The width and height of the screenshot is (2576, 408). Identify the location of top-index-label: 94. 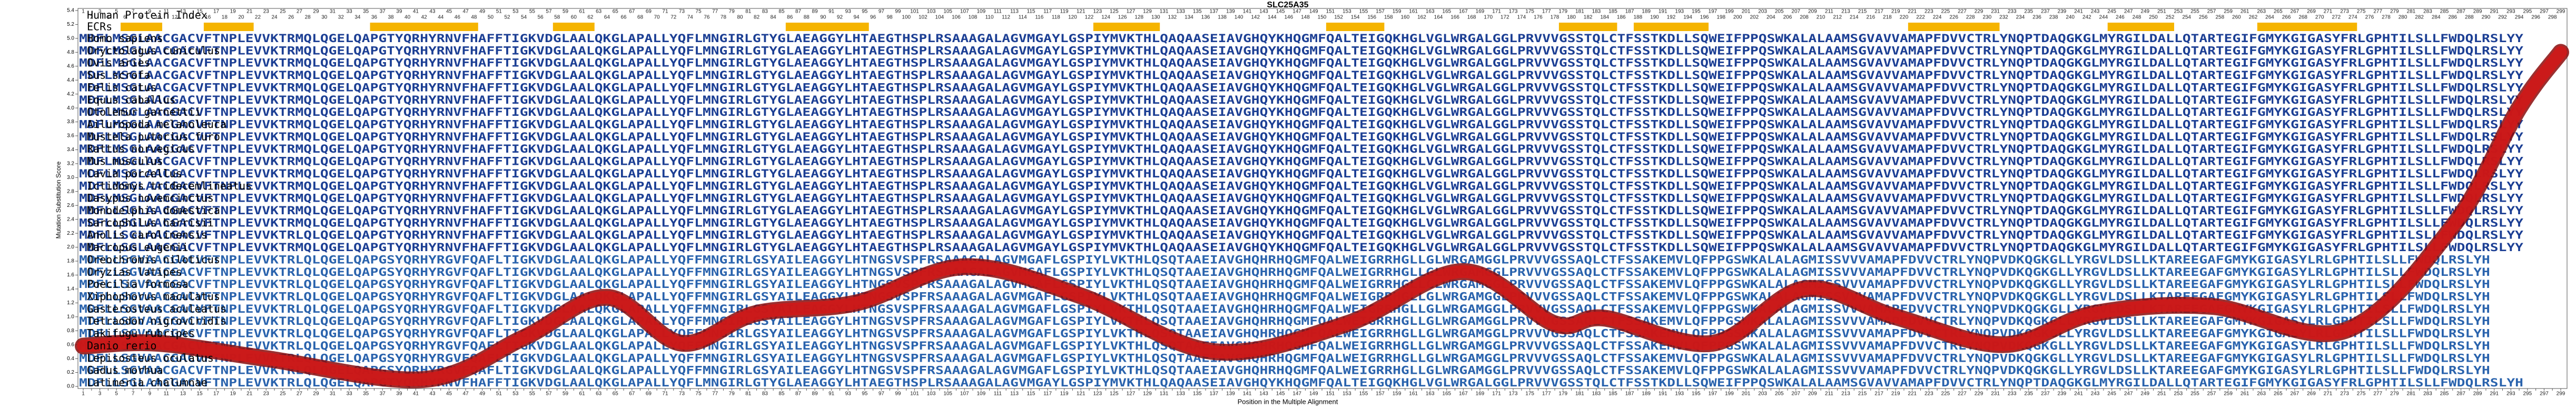
(856, 18).